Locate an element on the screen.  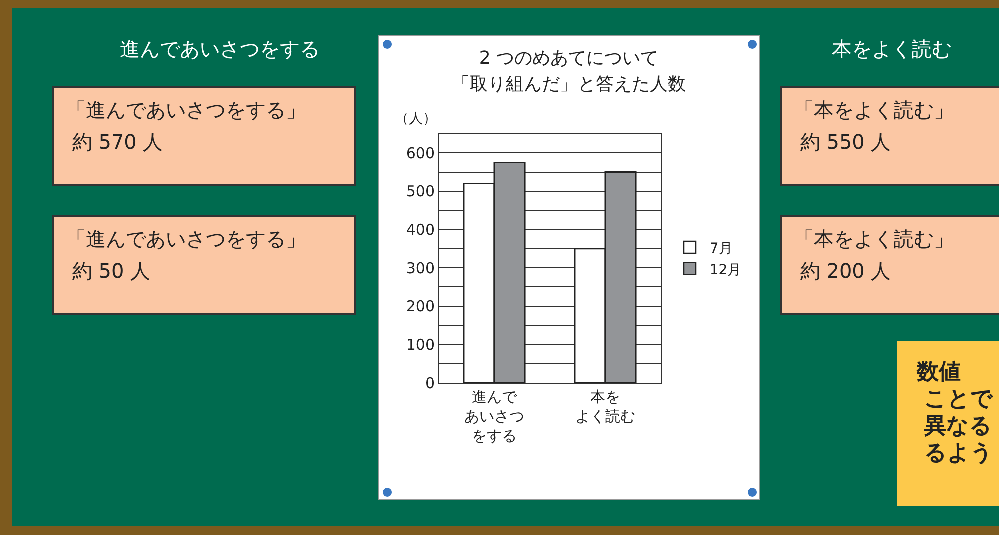
text: 進んであいさつをする is located at coordinates (220, 49).